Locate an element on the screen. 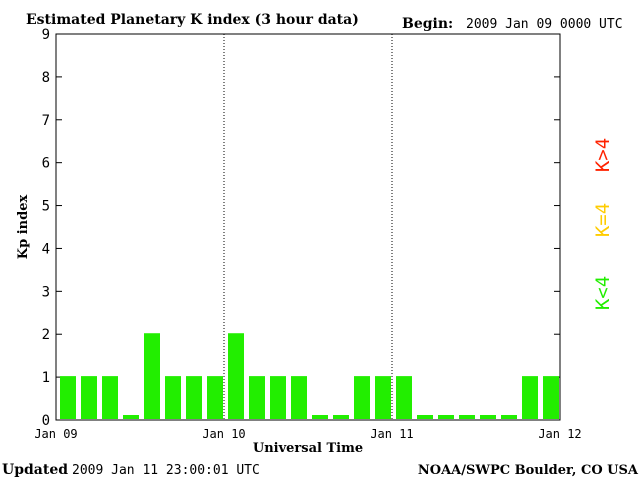  y-tick-label: 1 is located at coordinates (46, 378).